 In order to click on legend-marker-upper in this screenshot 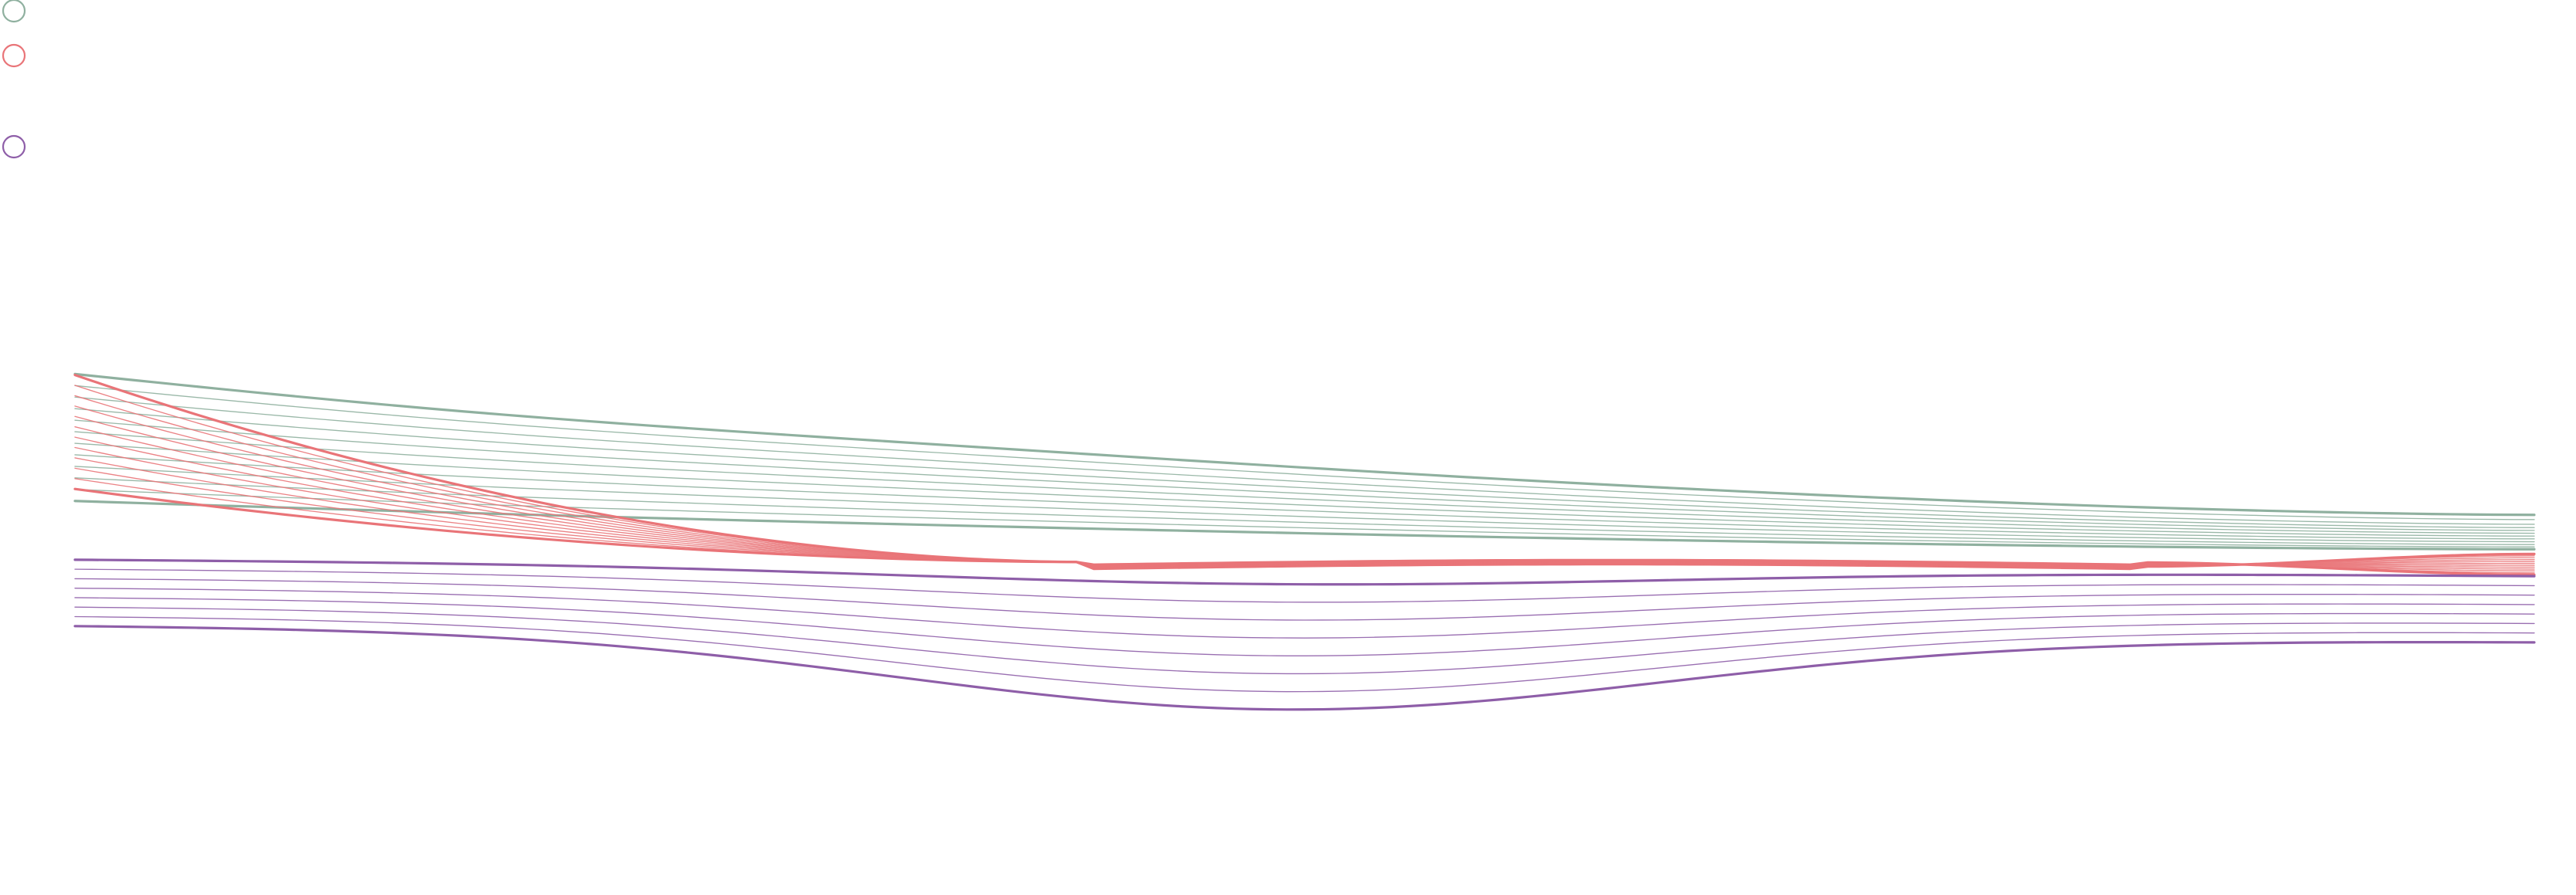, I will do `click(14, 11)`.